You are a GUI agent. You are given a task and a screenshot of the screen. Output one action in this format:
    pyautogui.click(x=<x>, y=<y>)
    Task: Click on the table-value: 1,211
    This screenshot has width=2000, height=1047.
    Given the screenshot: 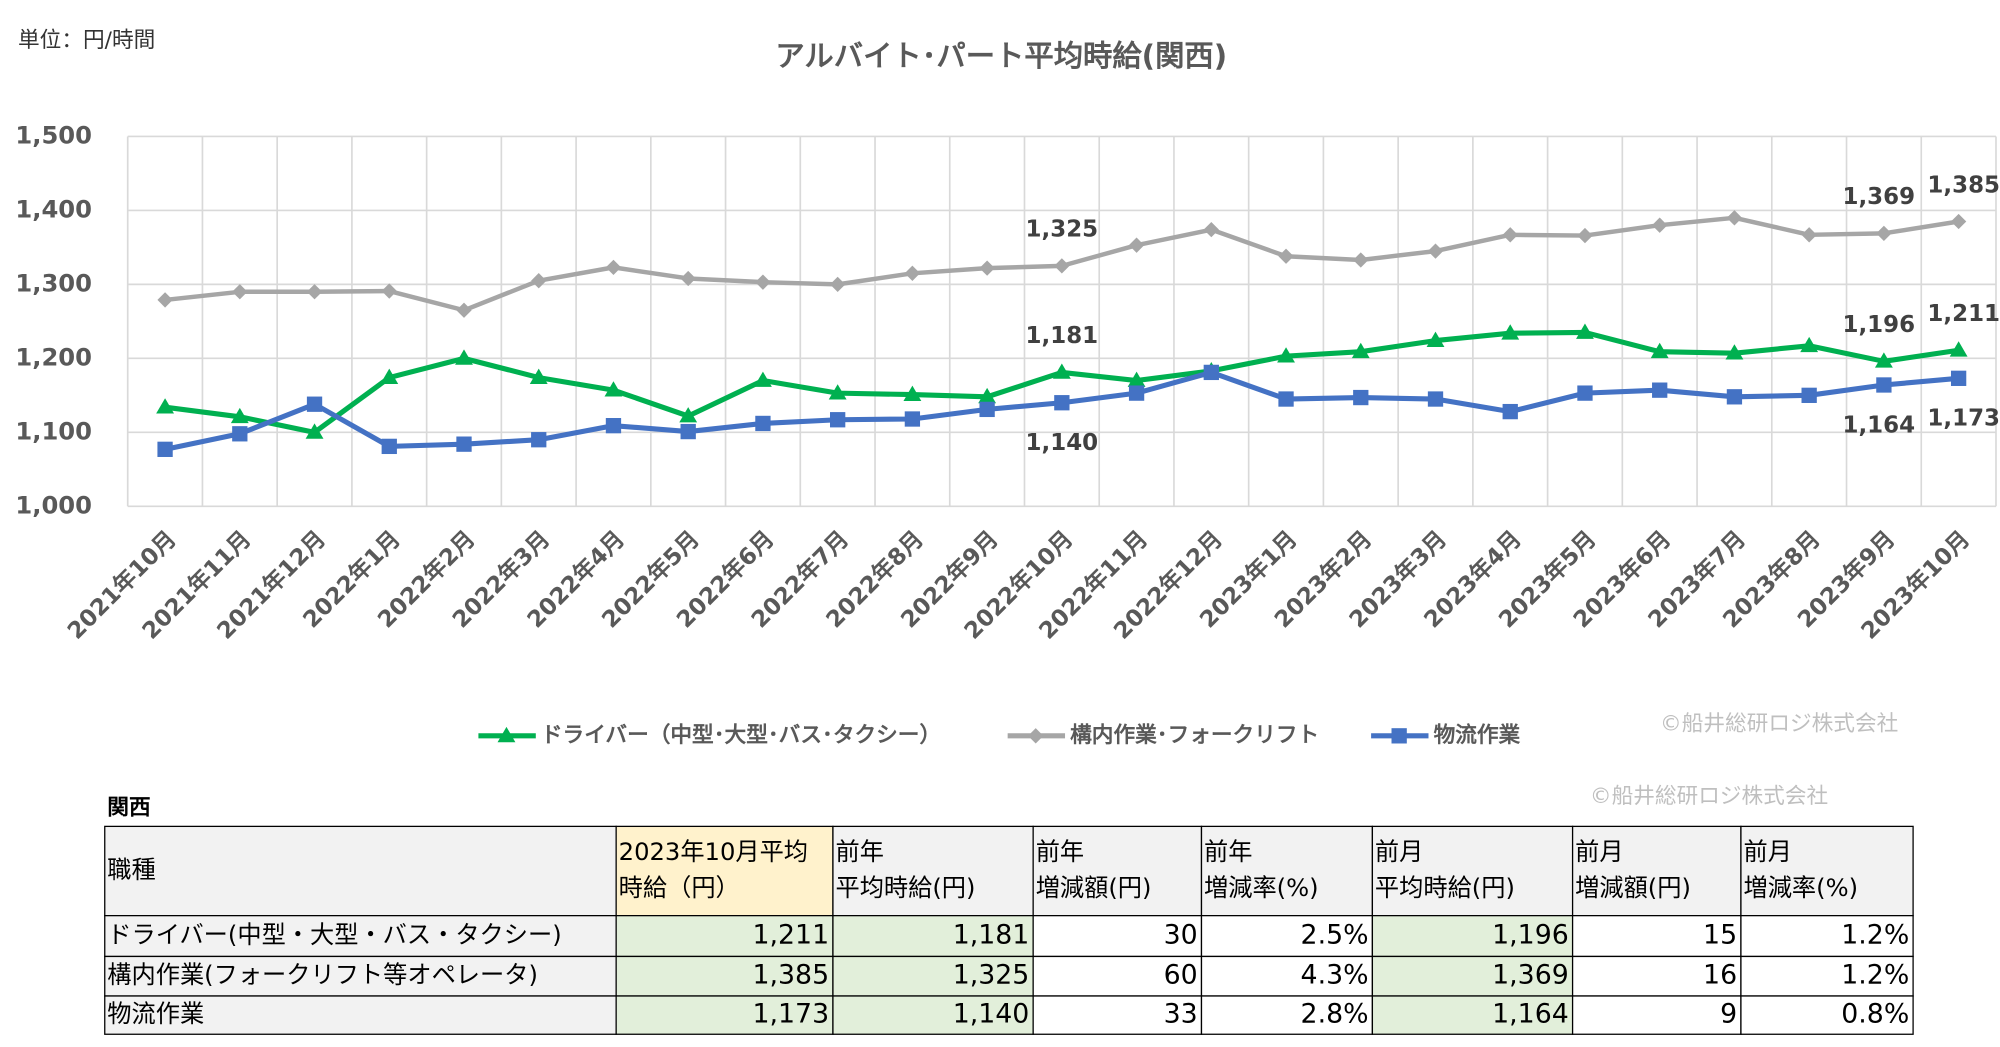 What is the action you would take?
    pyautogui.click(x=790, y=935)
    